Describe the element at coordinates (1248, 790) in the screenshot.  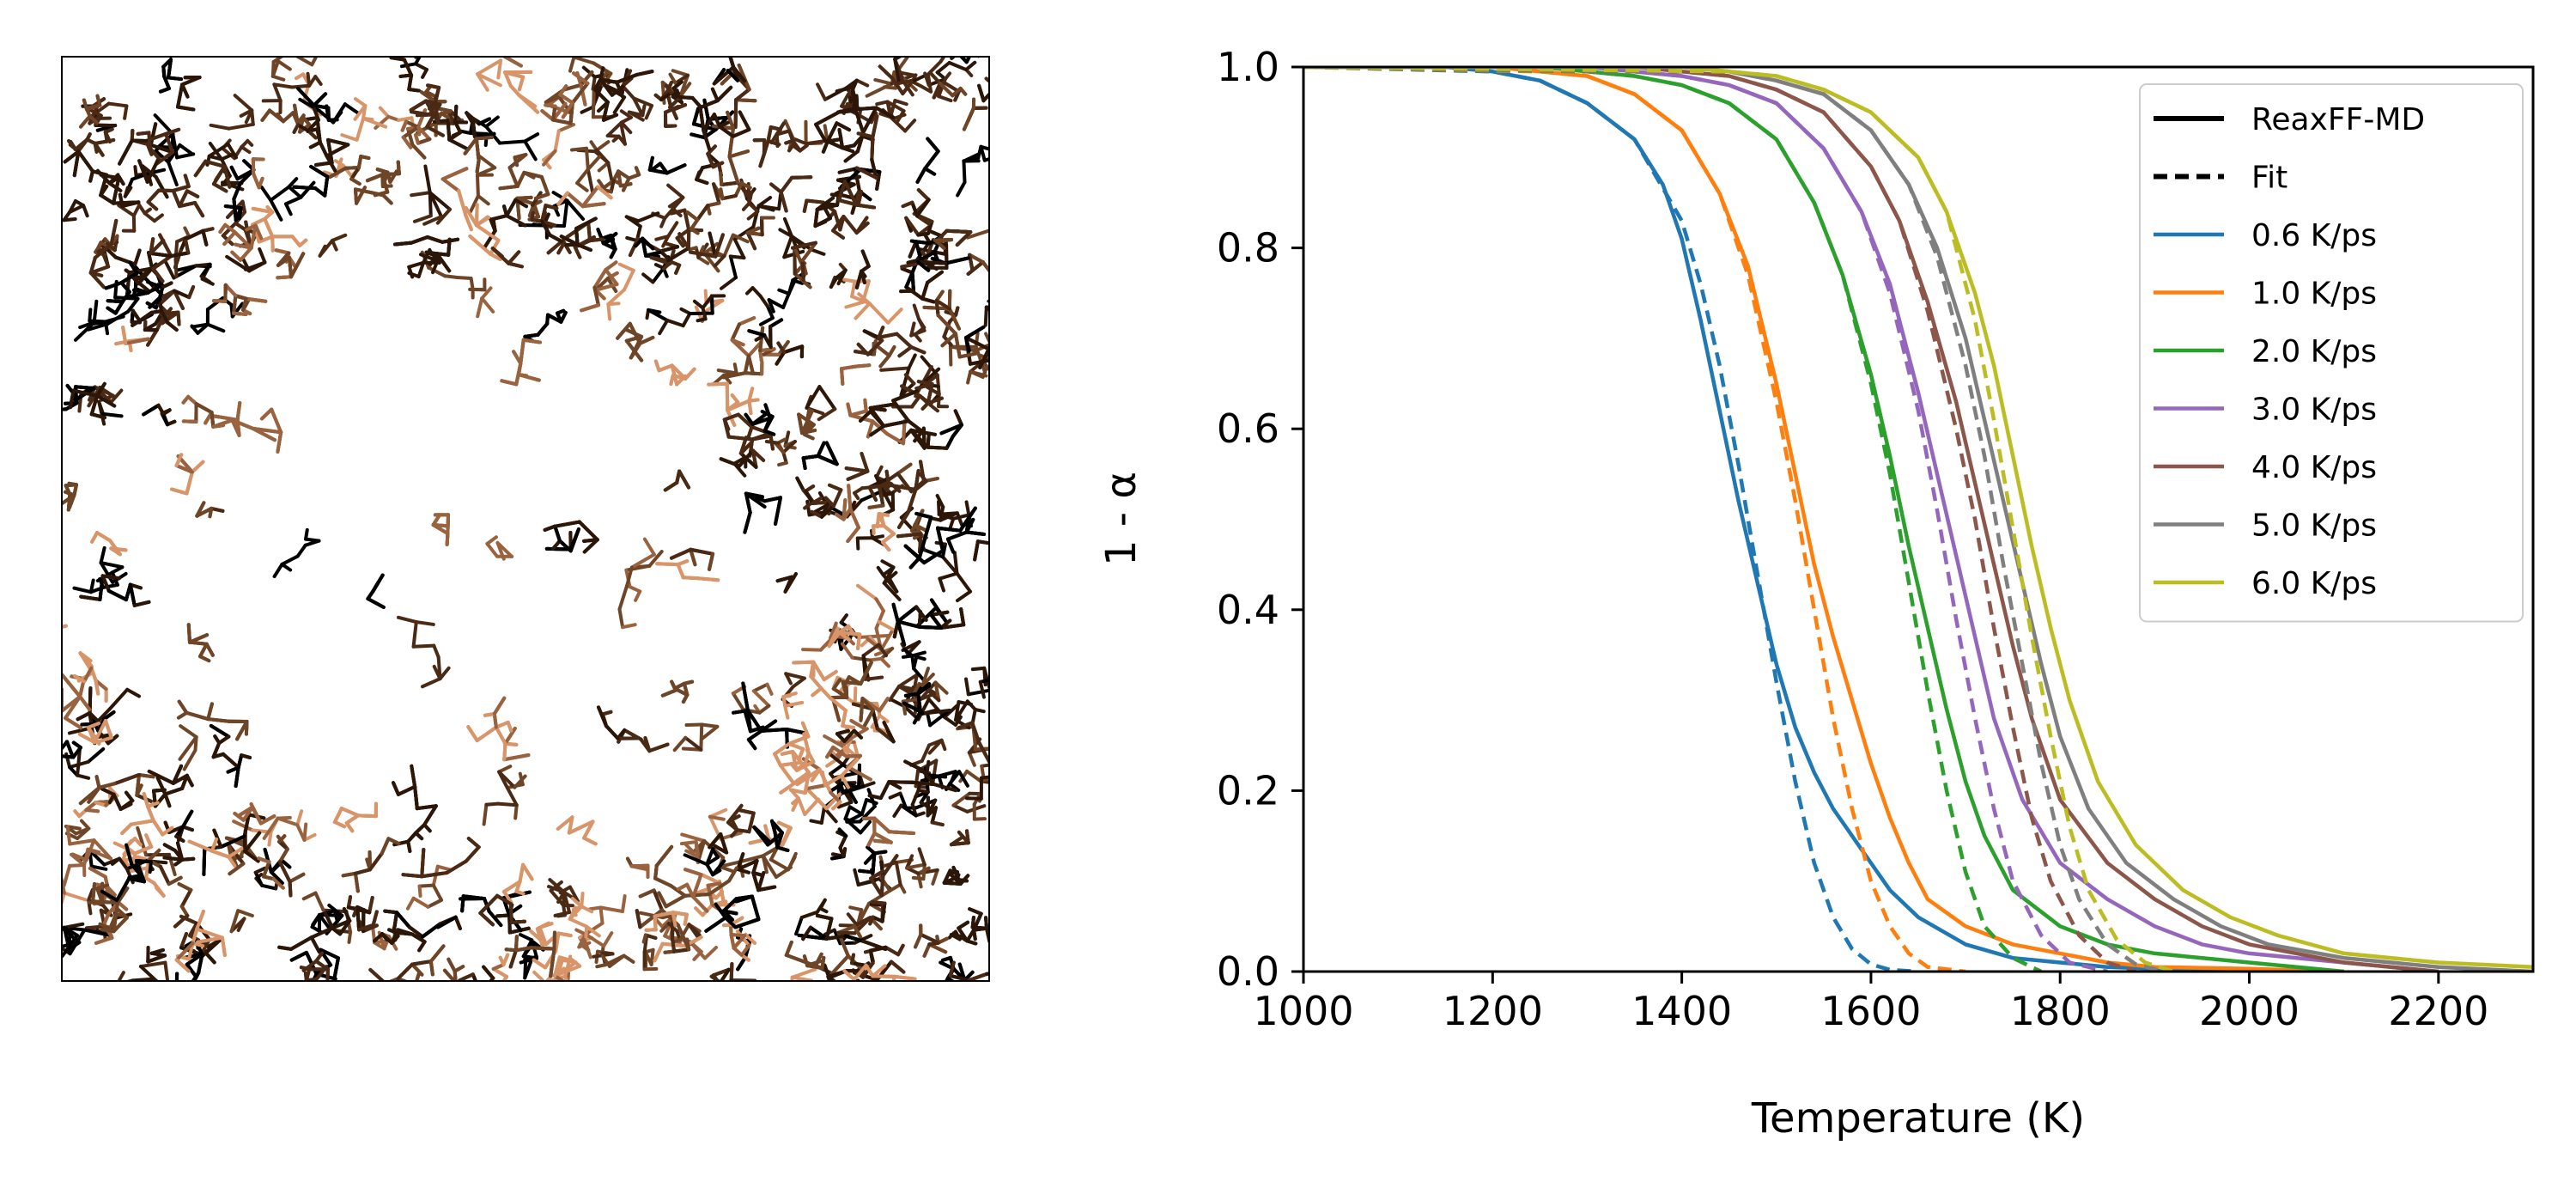
I see `y-tick-label: 0.2` at that location.